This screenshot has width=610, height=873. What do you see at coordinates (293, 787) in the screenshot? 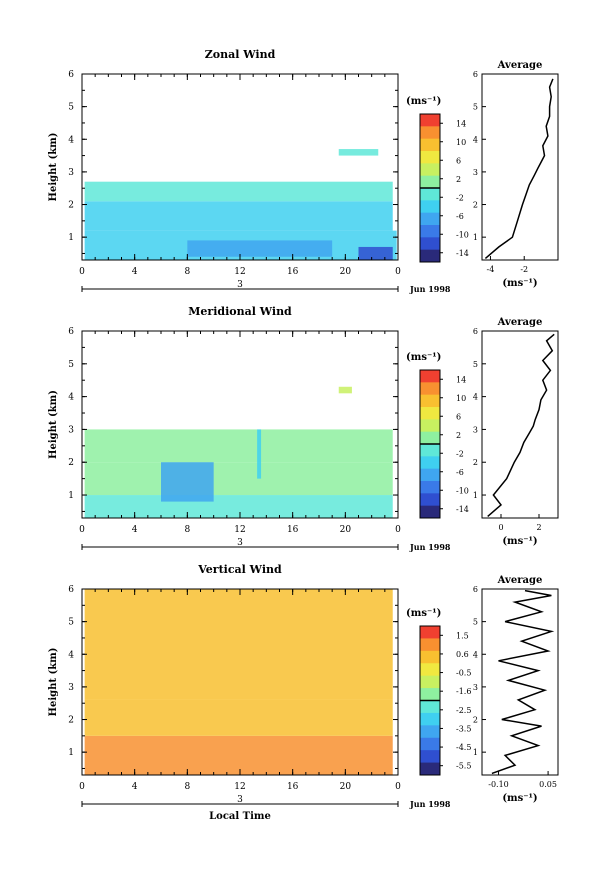
I see `x-tick-label: 16` at bounding box center [293, 787].